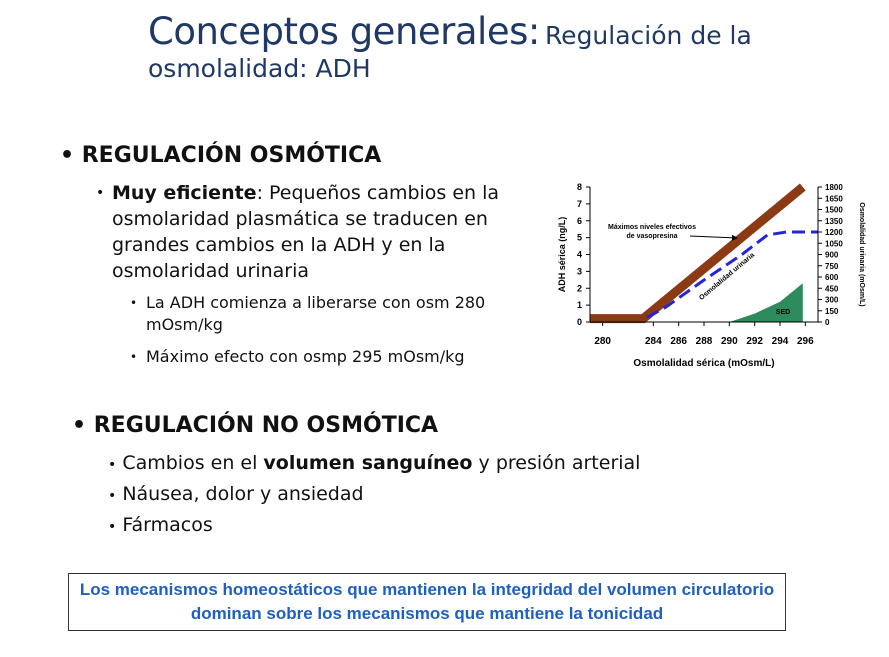 Image resolution: width=889 pixels, height=657 pixels. I want to click on text: Náusea, dolor y ansiedad, so click(243, 494).